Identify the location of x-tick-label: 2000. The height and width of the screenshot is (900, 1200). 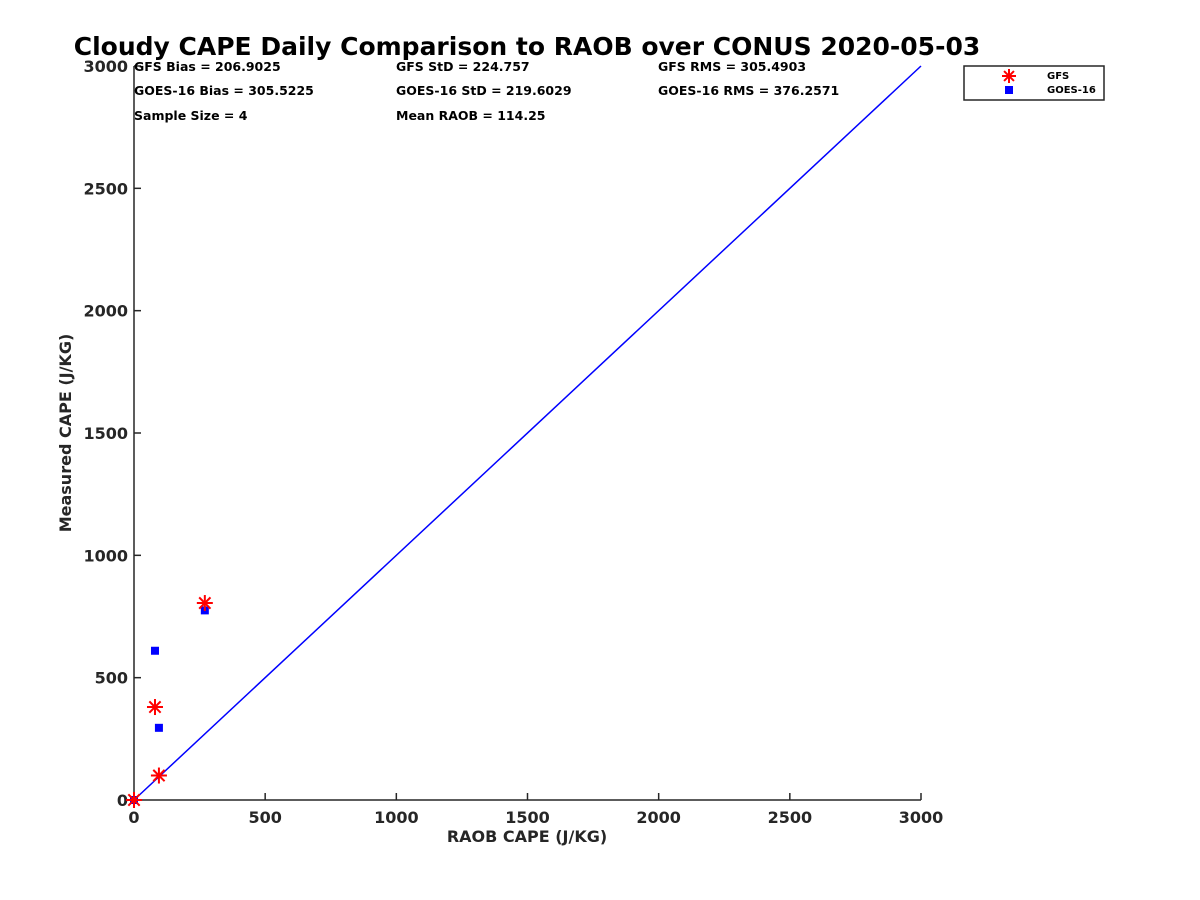
(658, 817).